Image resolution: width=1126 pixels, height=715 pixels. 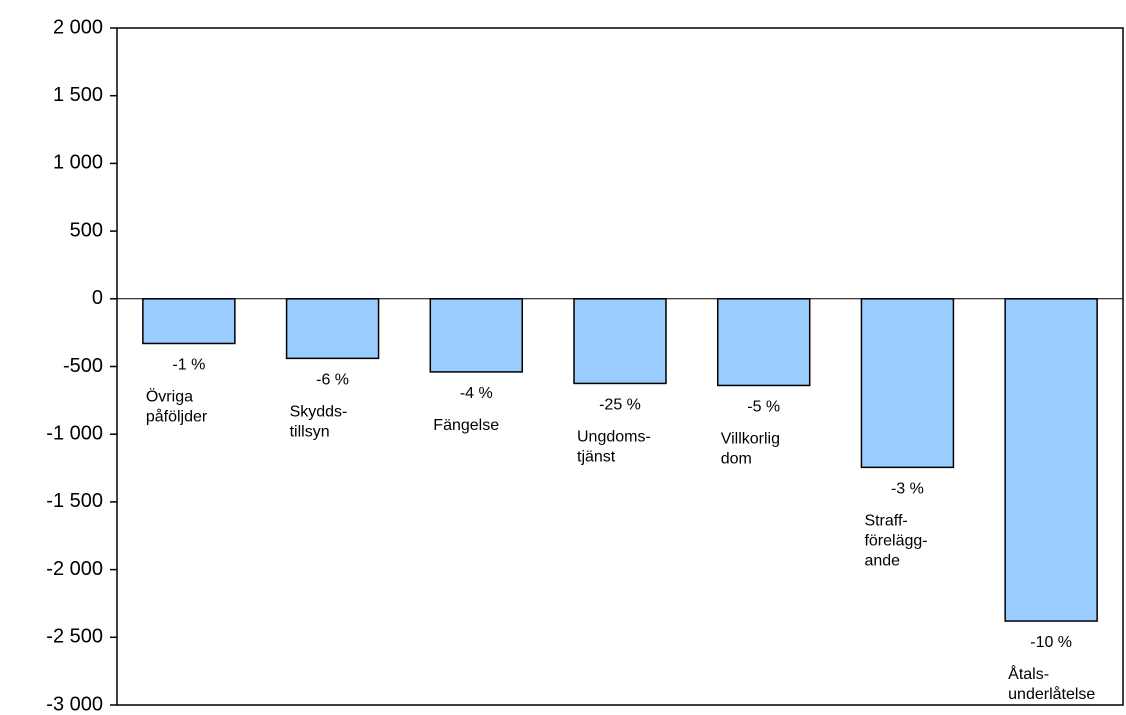 What do you see at coordinates (1028, 673) in the screenshot?
I see `category-line: Åtals-` at bounding box center [1028, 673].